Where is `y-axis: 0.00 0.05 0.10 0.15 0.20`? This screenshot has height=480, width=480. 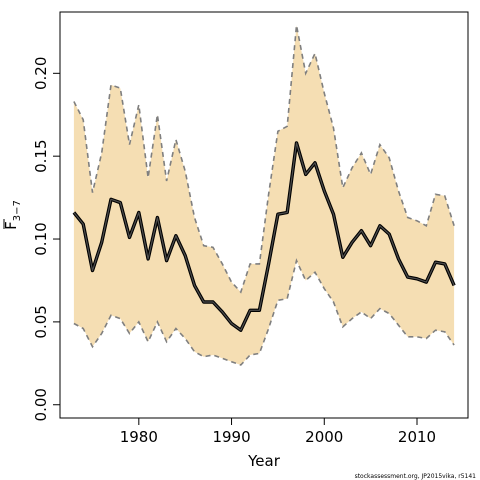
y-axis: 0.00 0.05 0.10 0.15 0.20 is located at coordinates (46, 239).